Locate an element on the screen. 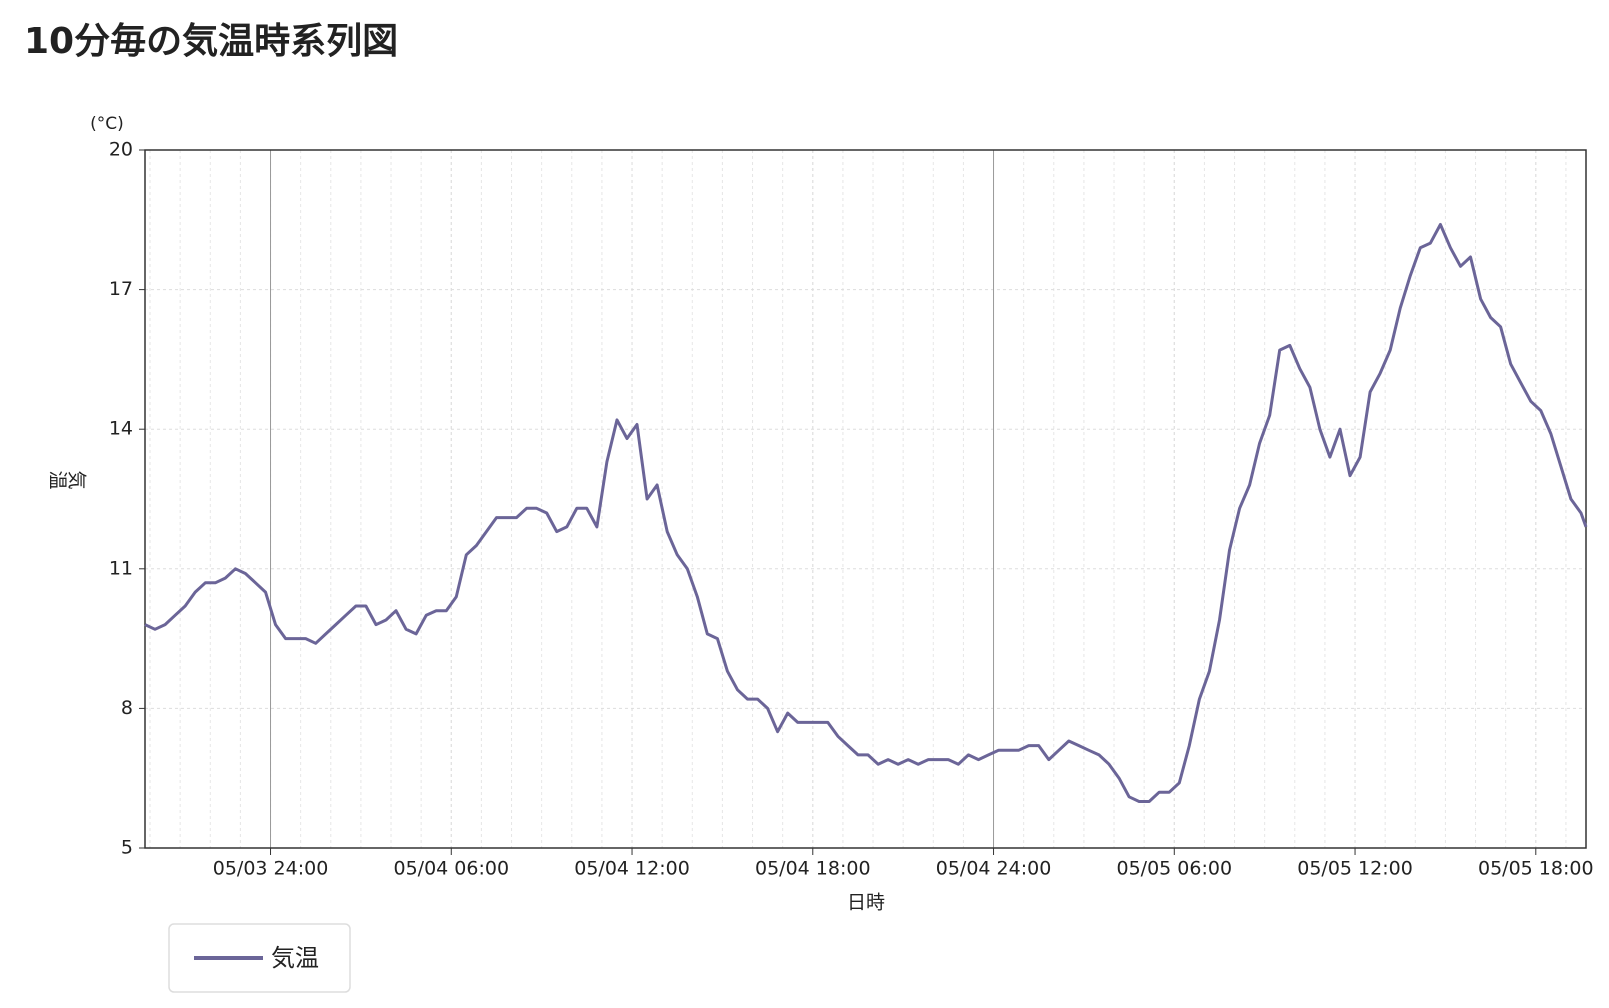 The image size is (1609, 1008). y-tick-label: 20 is located at coordinates (121, 150).